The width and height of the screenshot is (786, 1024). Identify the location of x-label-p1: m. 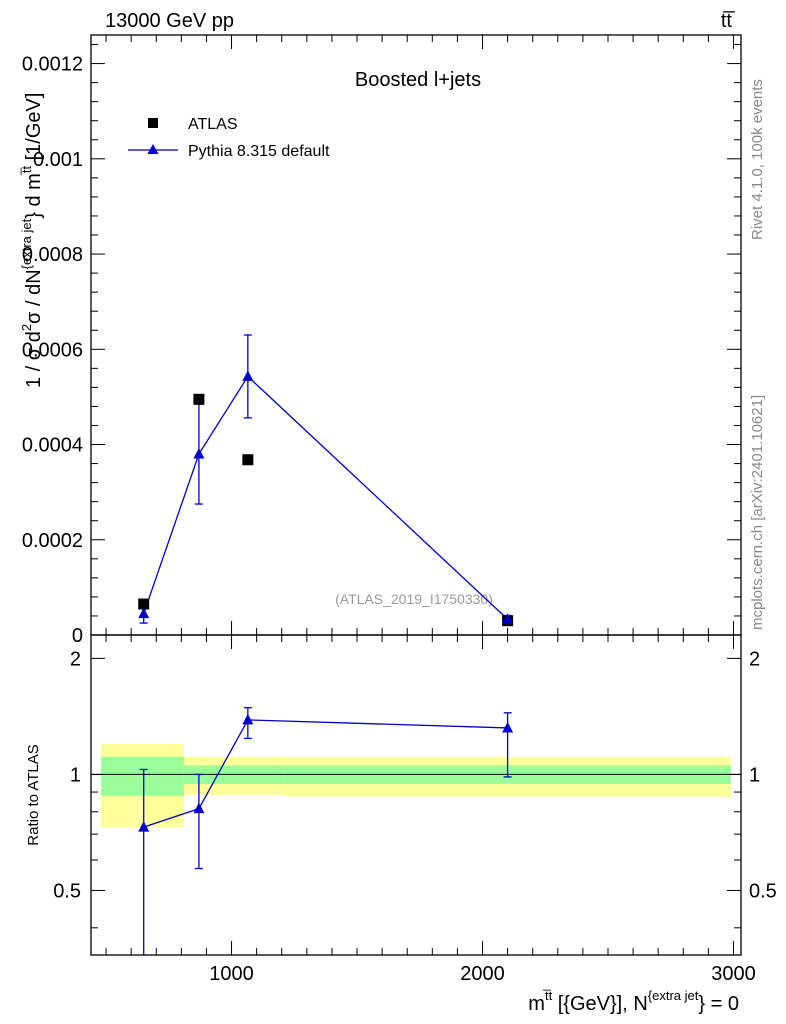
(536, 1004).